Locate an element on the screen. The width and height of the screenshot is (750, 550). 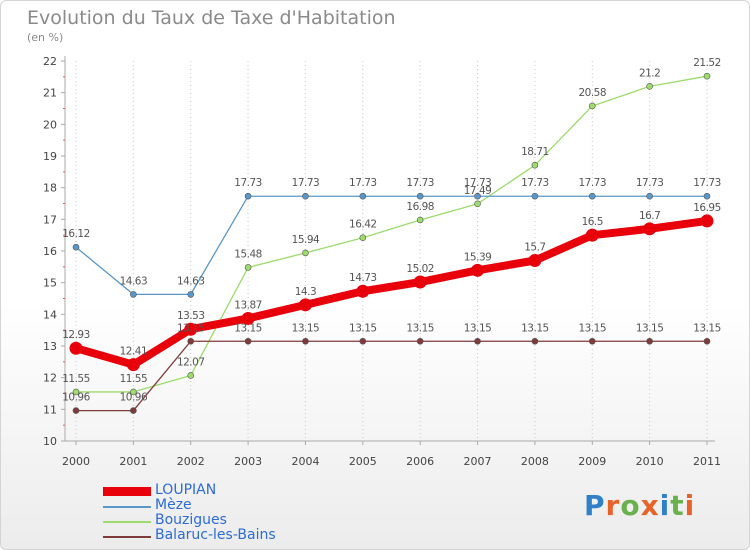
x-tick-label: 2009 is located at coordinates (592, 461).